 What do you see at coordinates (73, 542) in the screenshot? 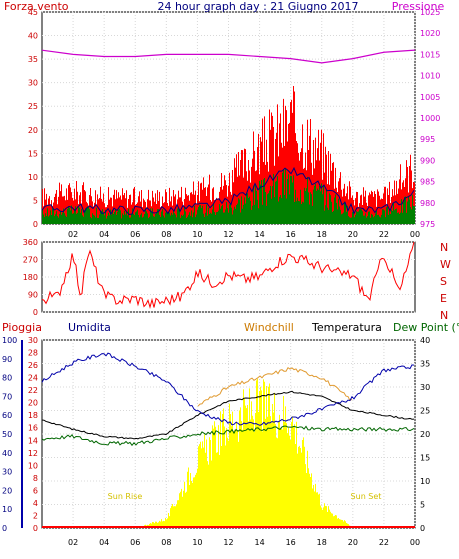
I see `bottom-time-label: 02` at bounding box center [73, 542].